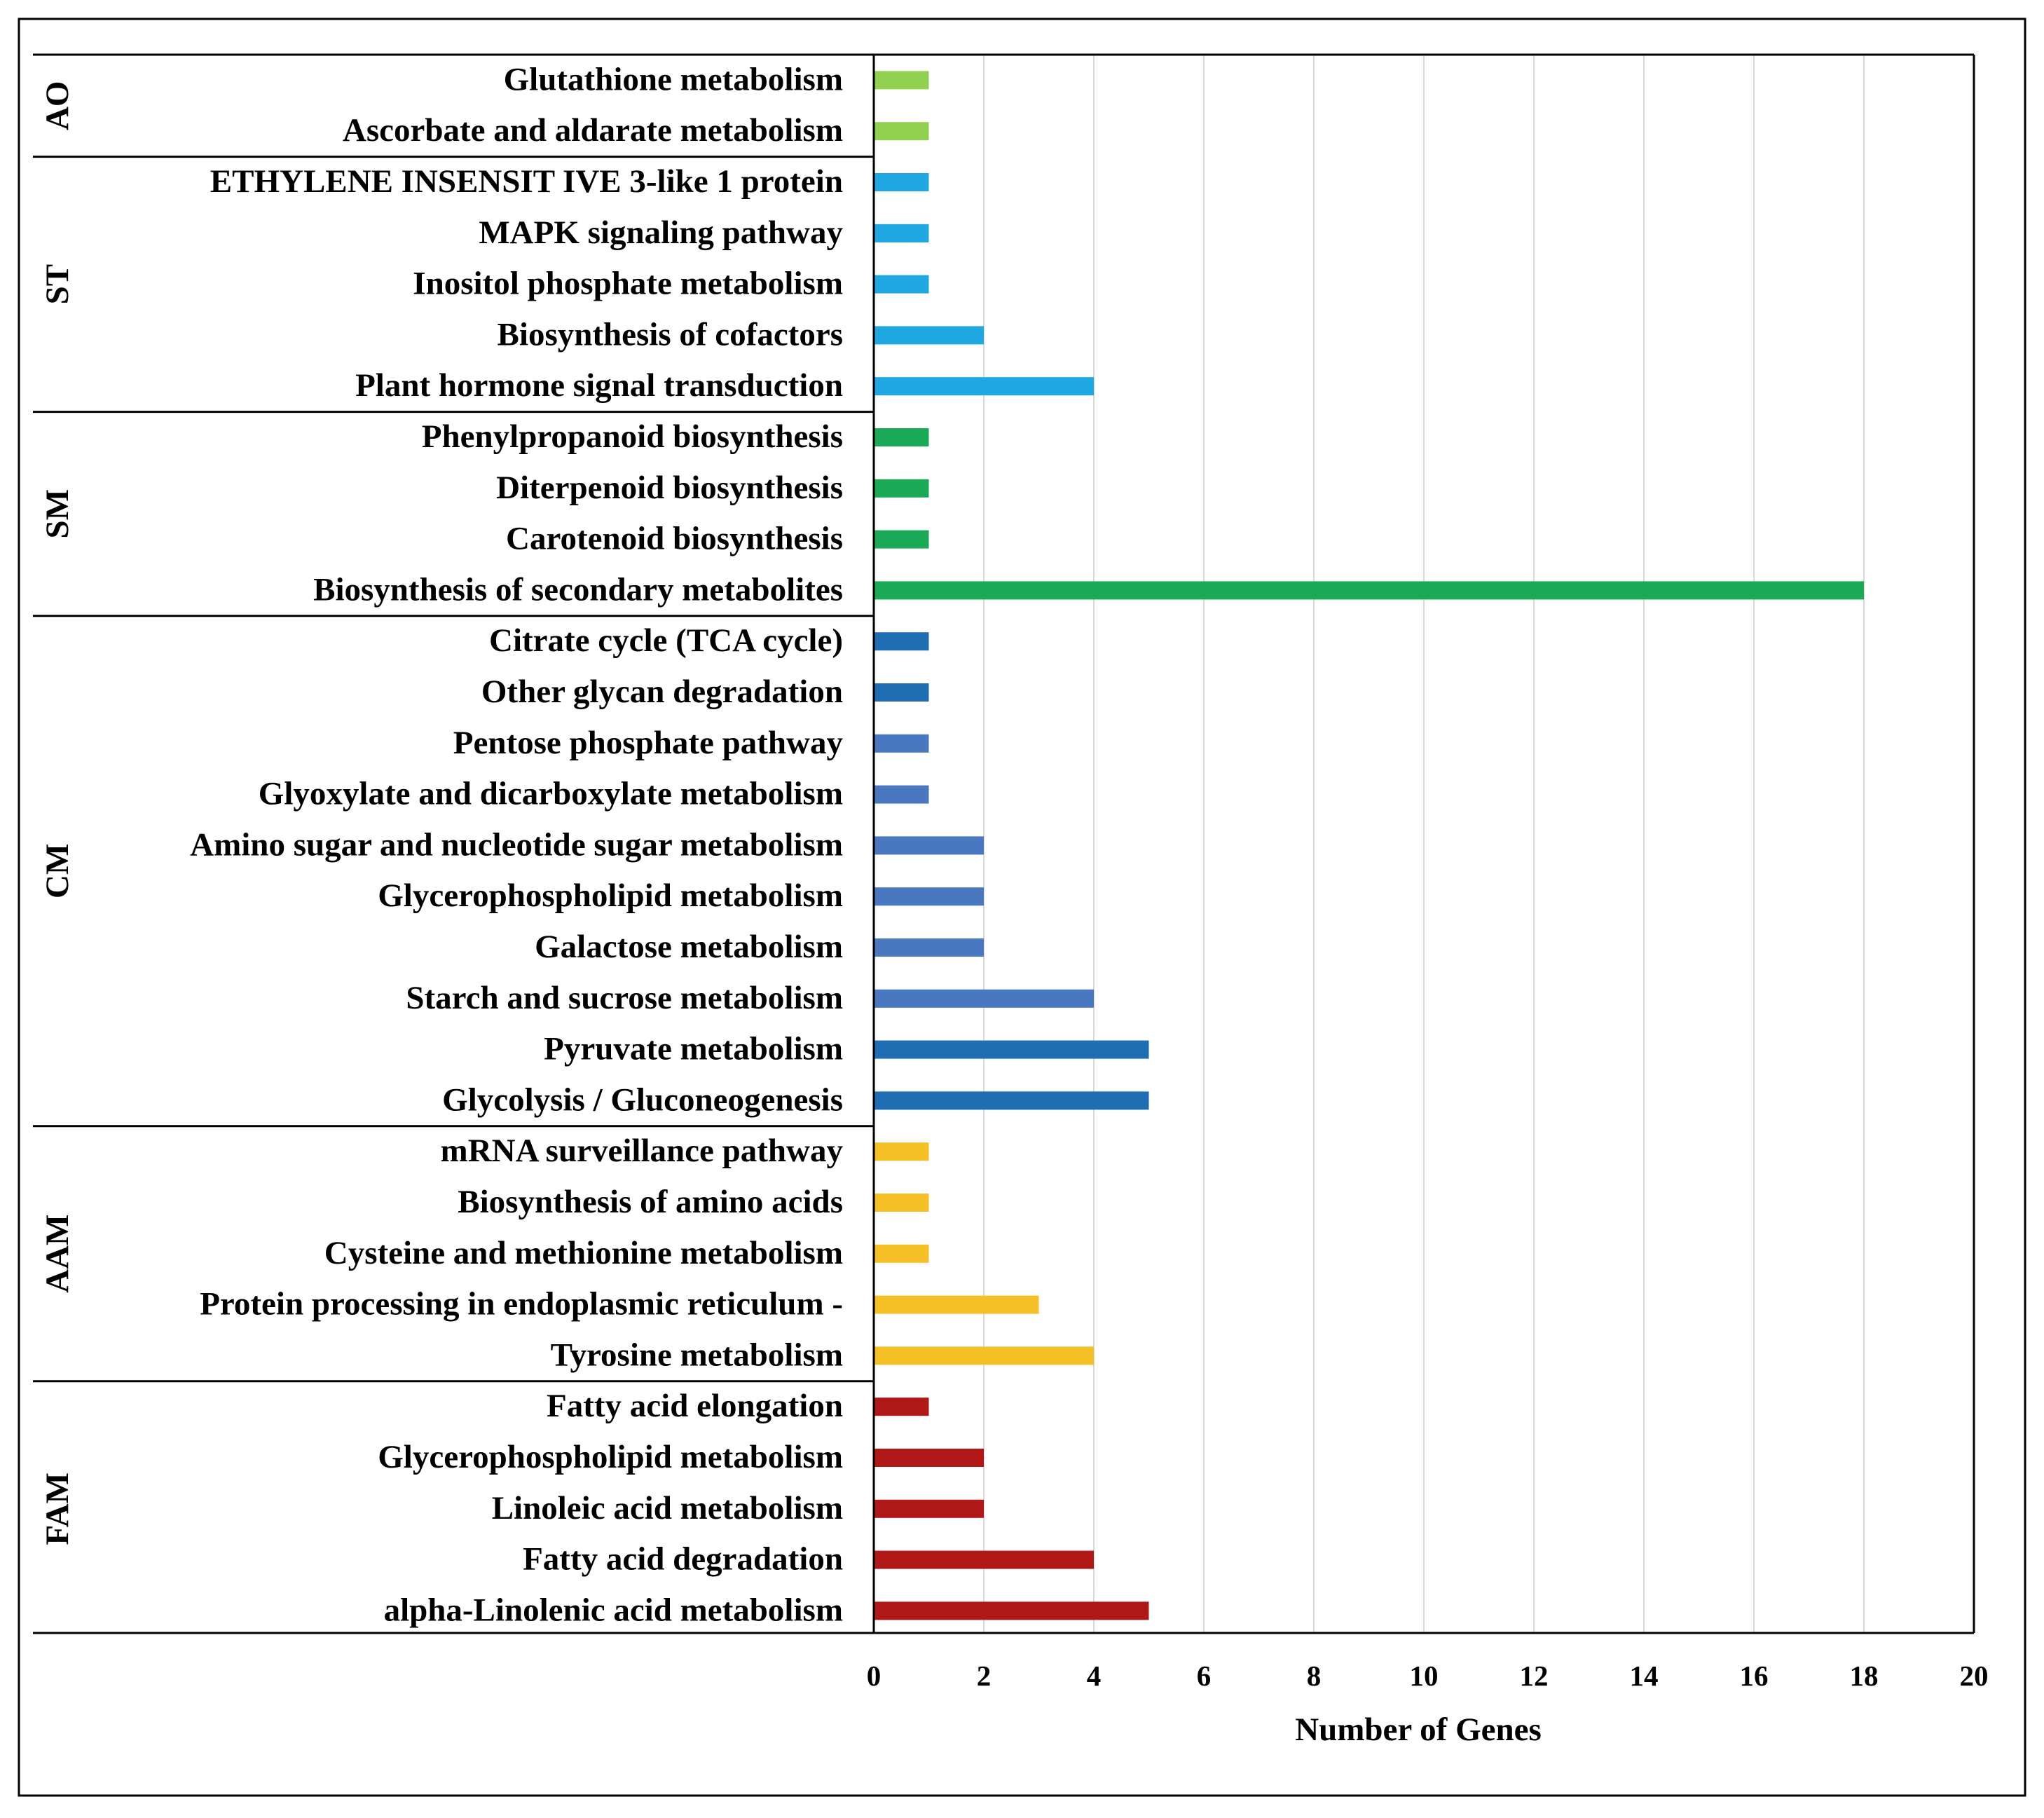  Describe the element at coordinates (599, 385) in the screenshot. I see `category-label: Plant hormone signal transduction` at that location.